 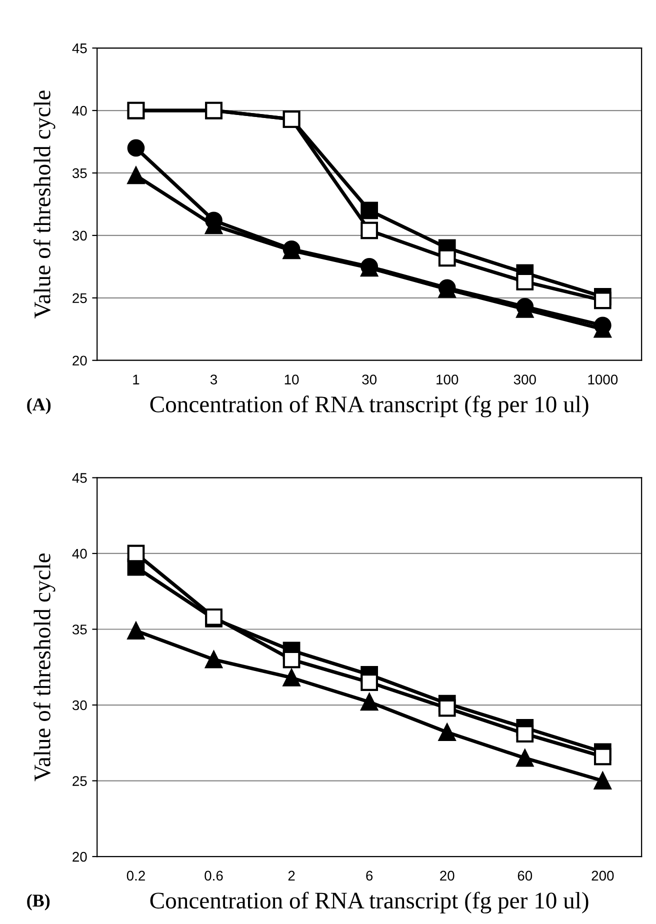 What do you see at coordinates (38, 902) in the screenshot?
I see `text: (B)` at bounding box center [38, 902].